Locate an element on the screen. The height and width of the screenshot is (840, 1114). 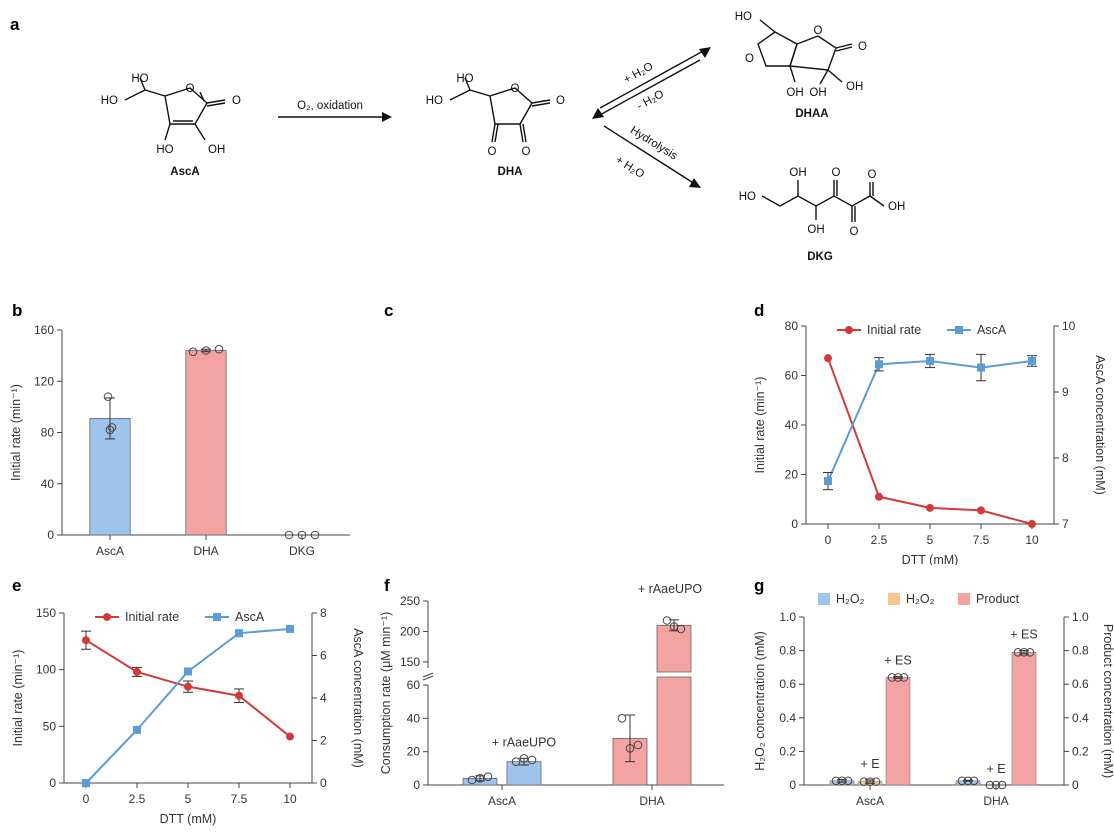
panel-label-d: d is located at coordinates (759, 310).